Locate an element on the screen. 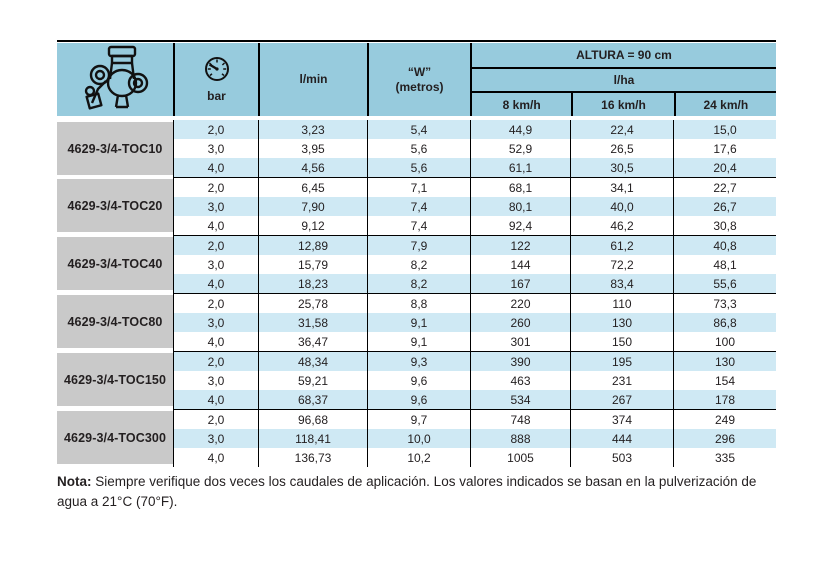 The height and width of the screenshot is (567, 822). data-value-cell: 267 is located at coordinates (621, 399).